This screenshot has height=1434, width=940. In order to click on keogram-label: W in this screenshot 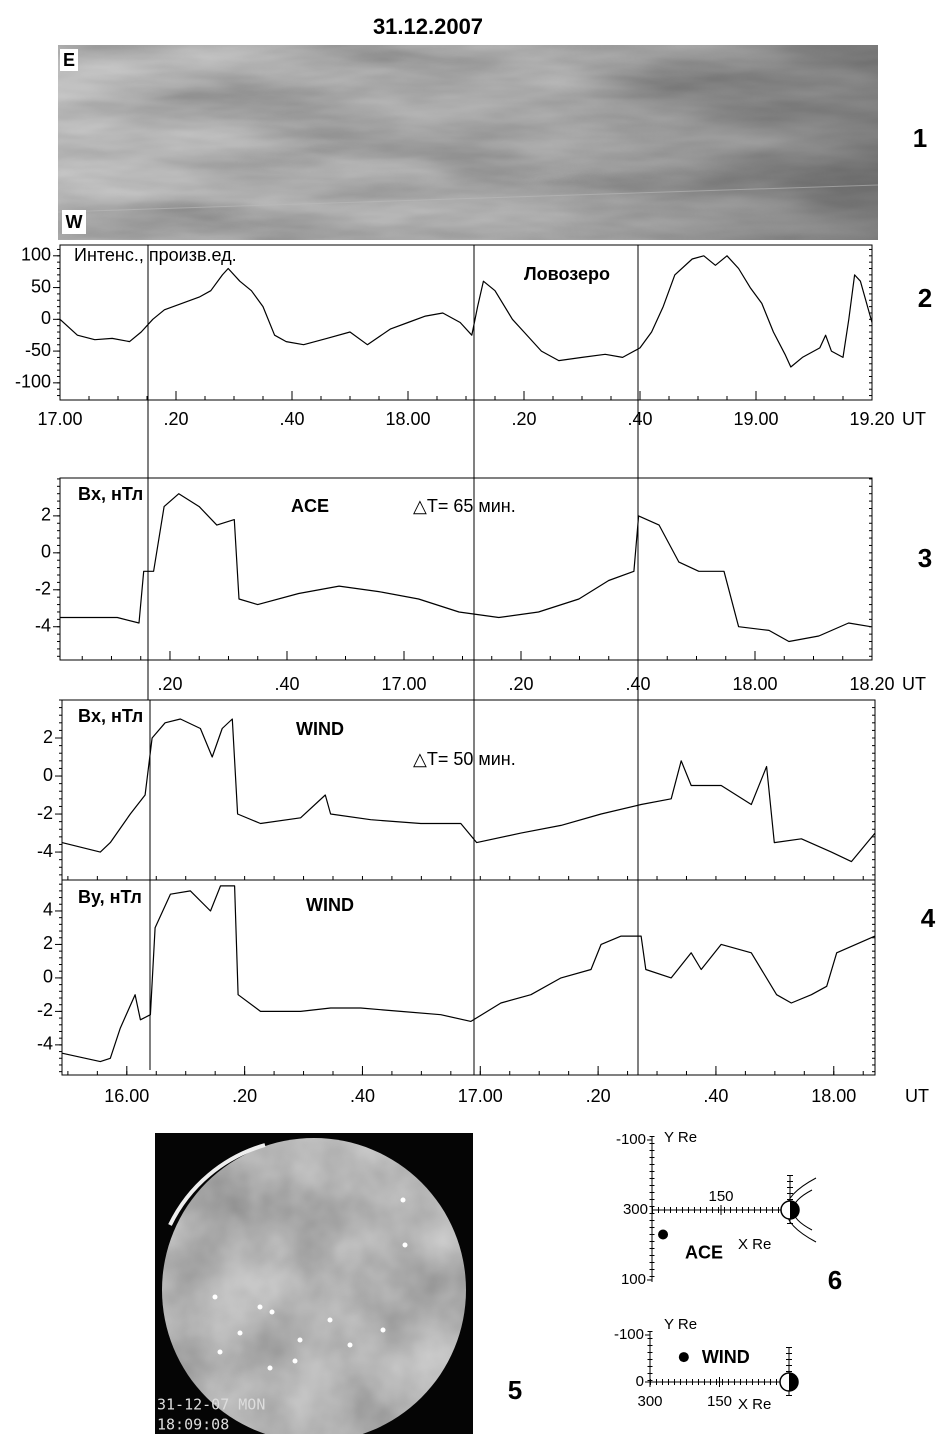, I will do `click(74, 222)`.